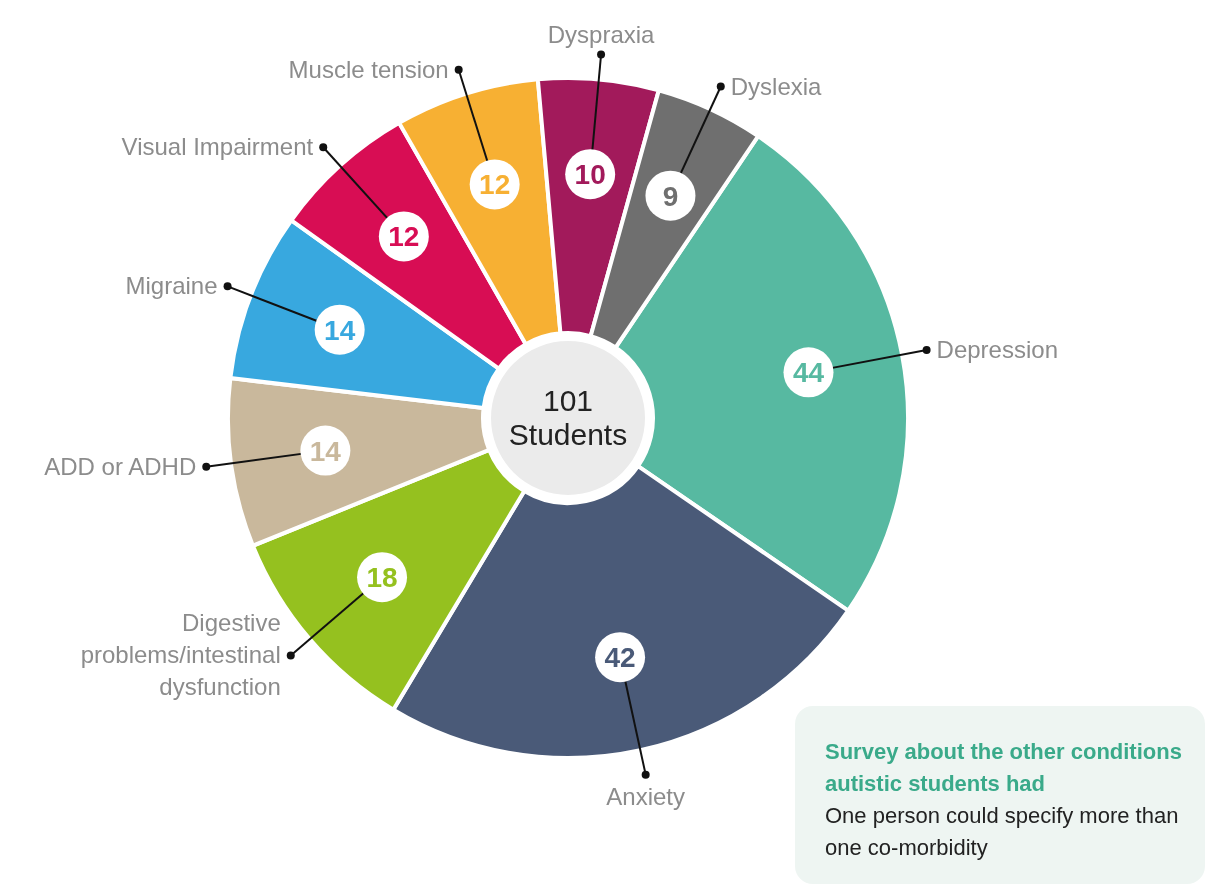 The image size is (1214, 895). Describe the element at coordinates (120, 466) in the screenshot. I see `slice-label: ADD or ADHD` at that location.